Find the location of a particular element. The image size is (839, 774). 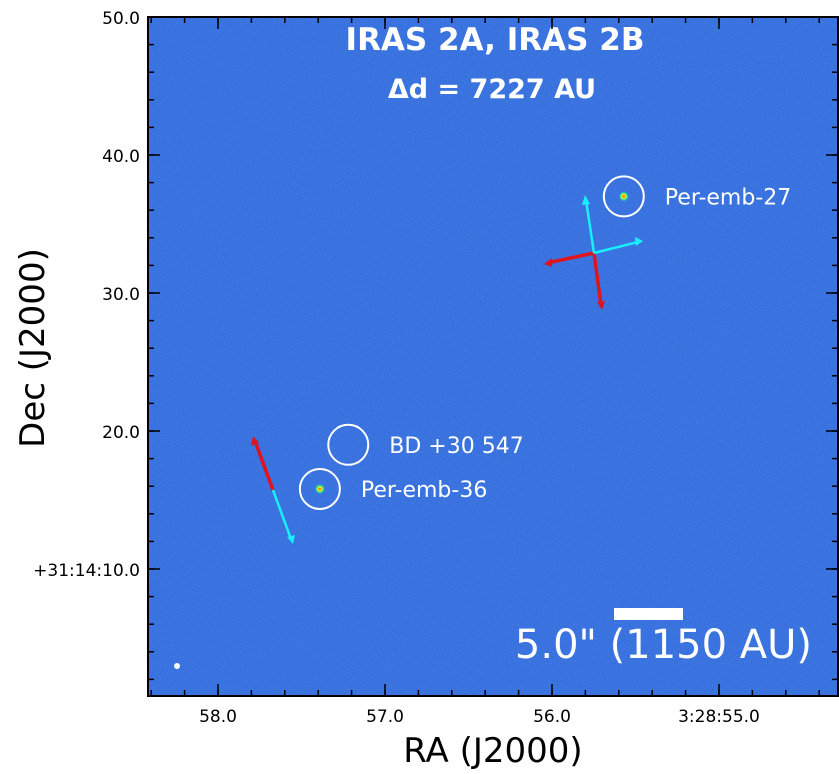

scale-bar-label: 5.0" (1150 AU) is located at coordinates (663, 645).